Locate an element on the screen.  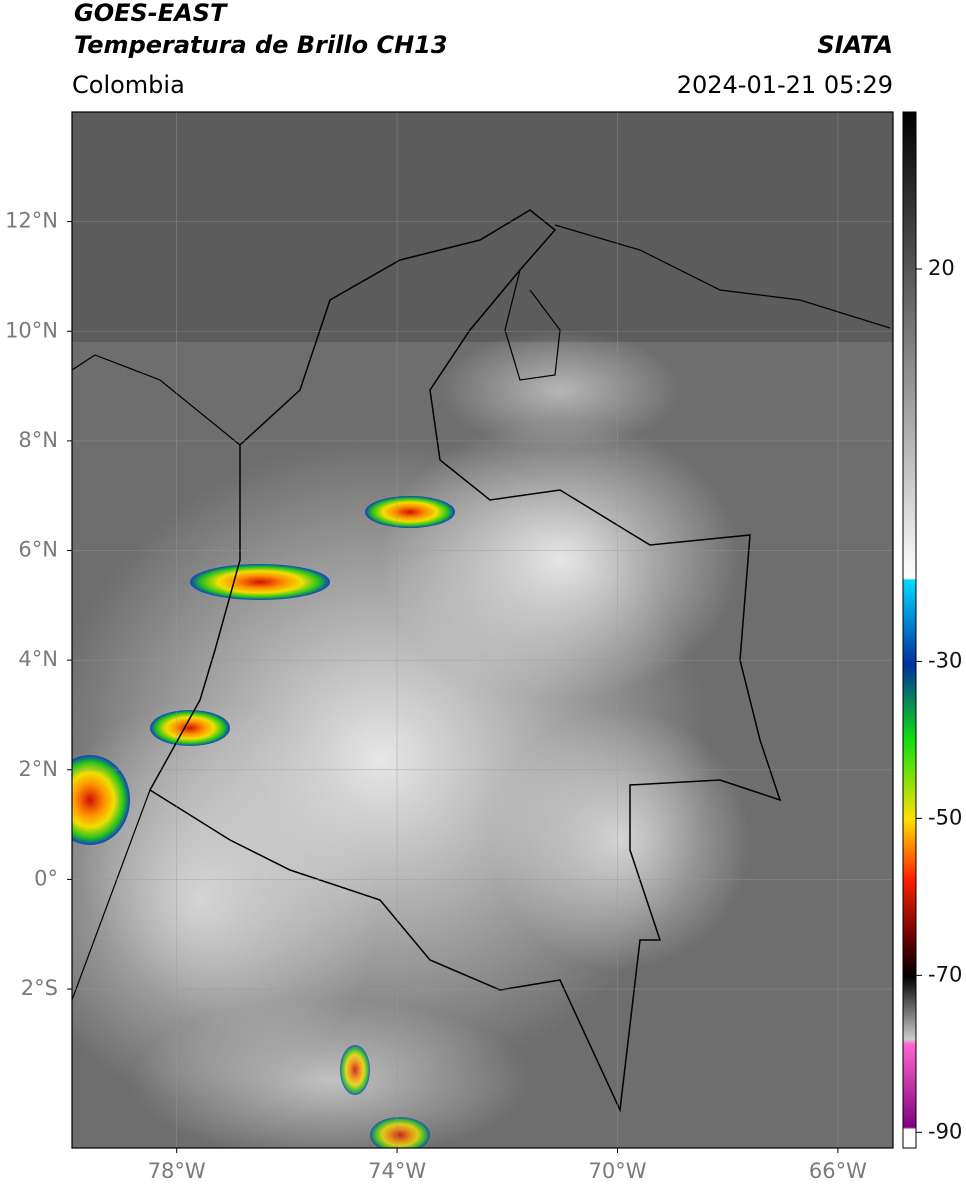
colorbar-label: -70 is located at coordinates (945, 974).